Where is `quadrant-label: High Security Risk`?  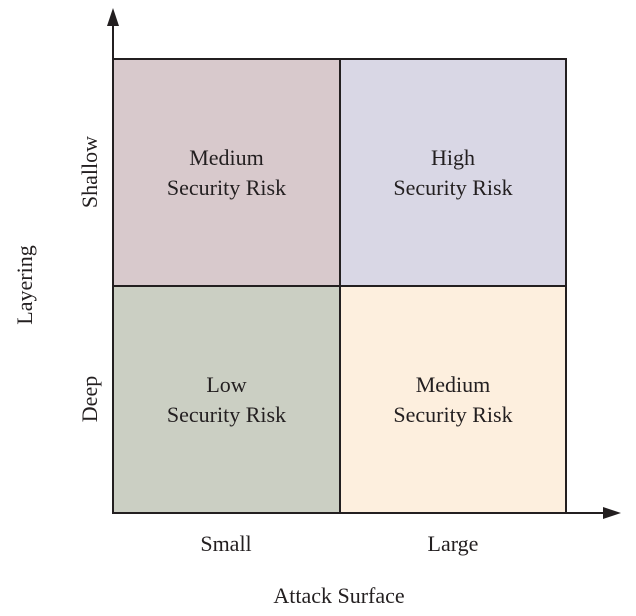
quadrant-label: High Security Risk is located at coordinates (452, 173).